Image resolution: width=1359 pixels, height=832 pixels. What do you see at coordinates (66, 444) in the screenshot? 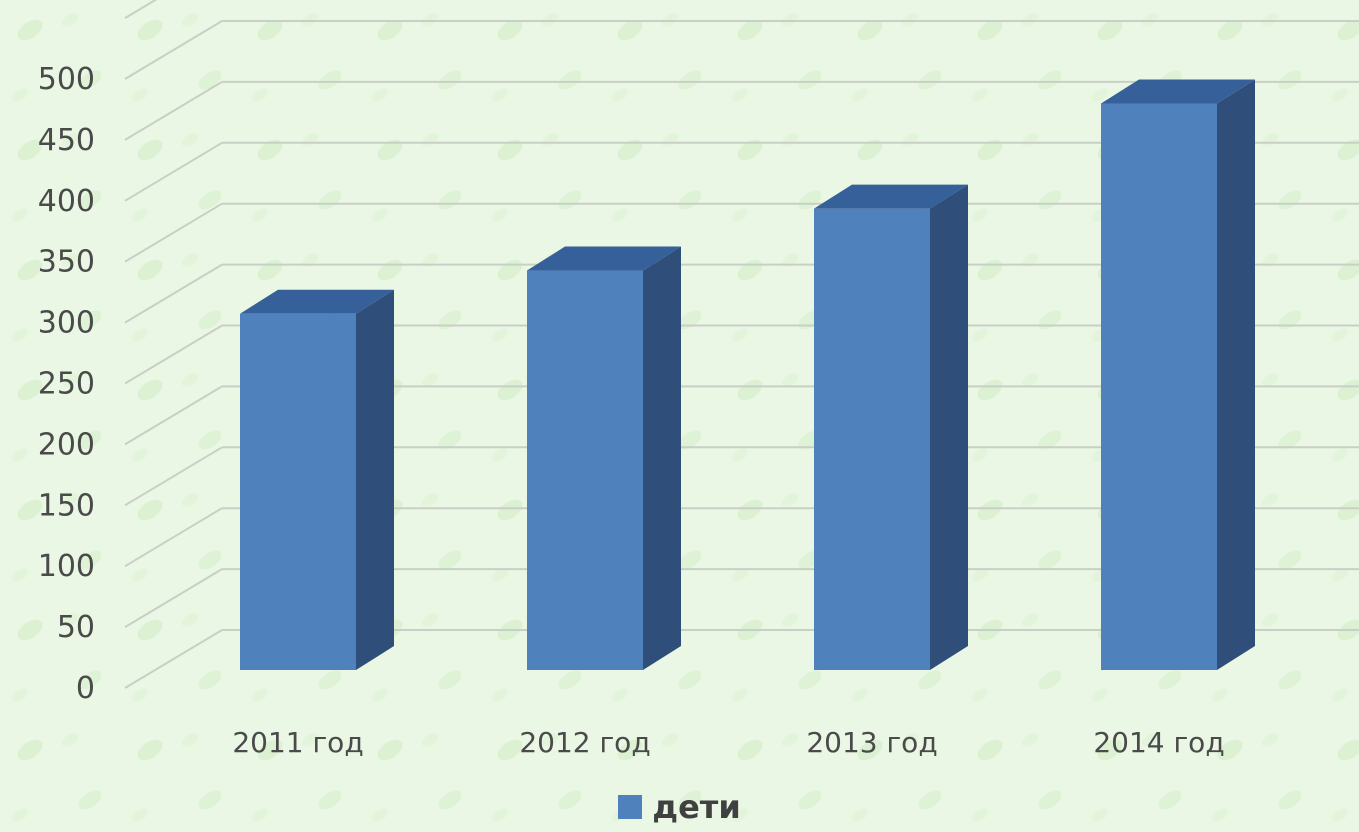
I see `y-tick-label: 200` at bounding box center [66, 444].